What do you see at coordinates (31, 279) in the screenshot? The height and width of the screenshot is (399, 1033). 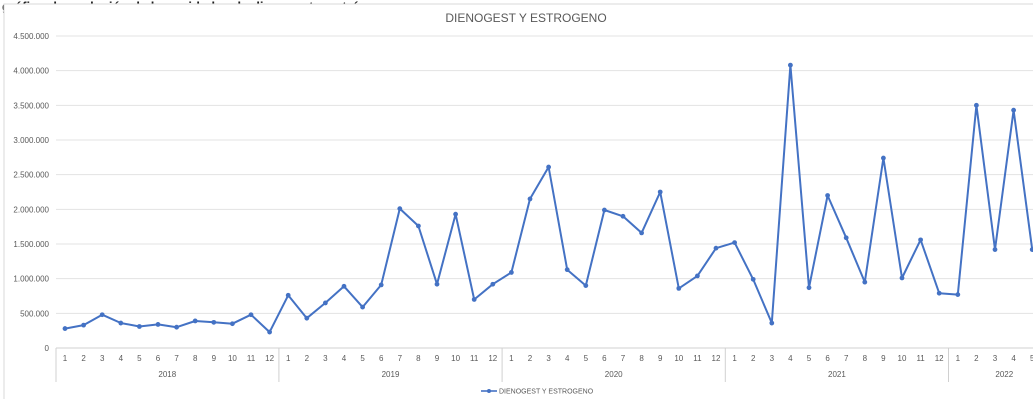 I see `y-tick-label: 1.000.000` at bounding box center [31, 279].